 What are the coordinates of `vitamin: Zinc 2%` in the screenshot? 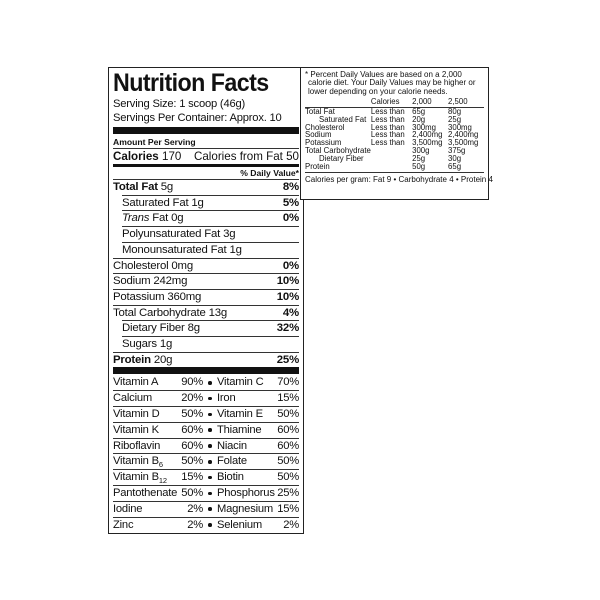 It's located at (158, 525).